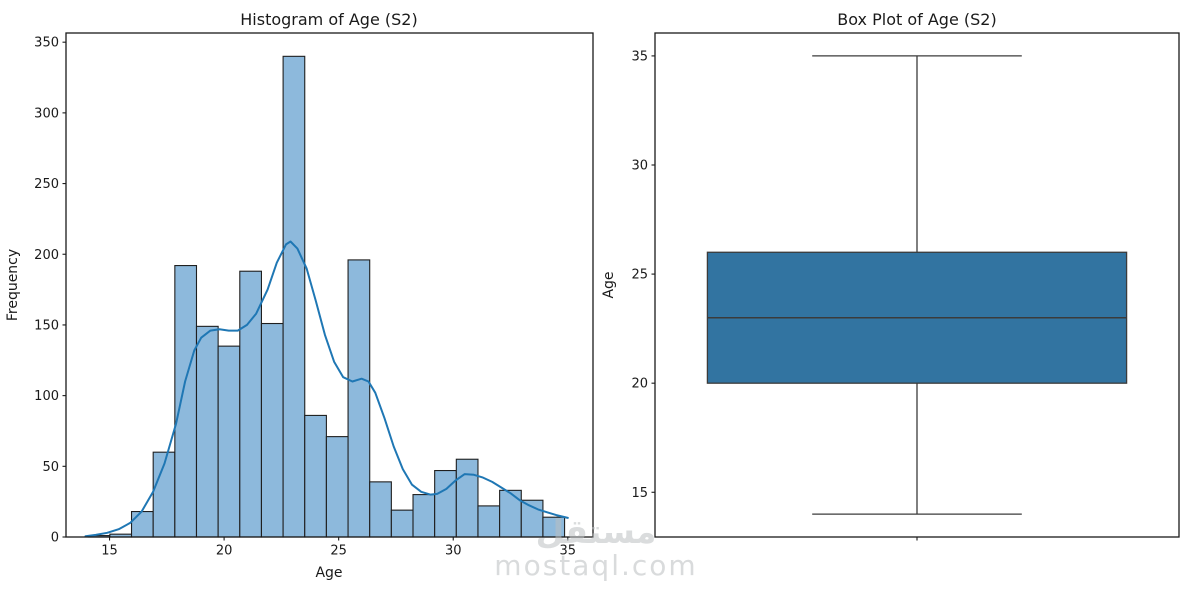 The height and width of the screenshot is (590, 1189). I want to click on y-tick-label: 15, so click(639, 493).